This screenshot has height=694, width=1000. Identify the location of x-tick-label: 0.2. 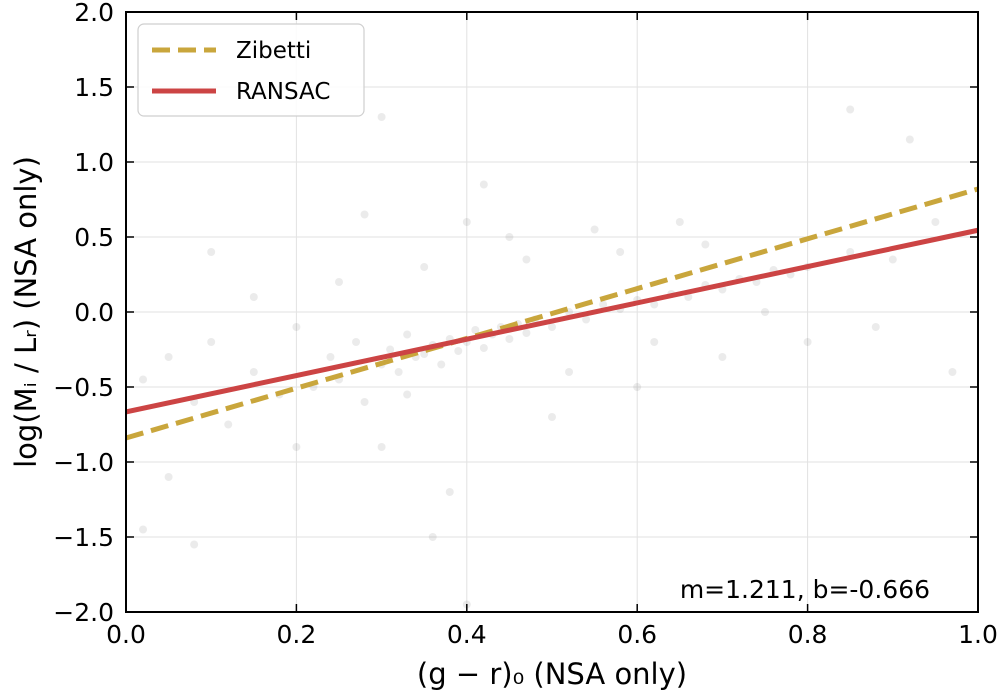
(297, 634).